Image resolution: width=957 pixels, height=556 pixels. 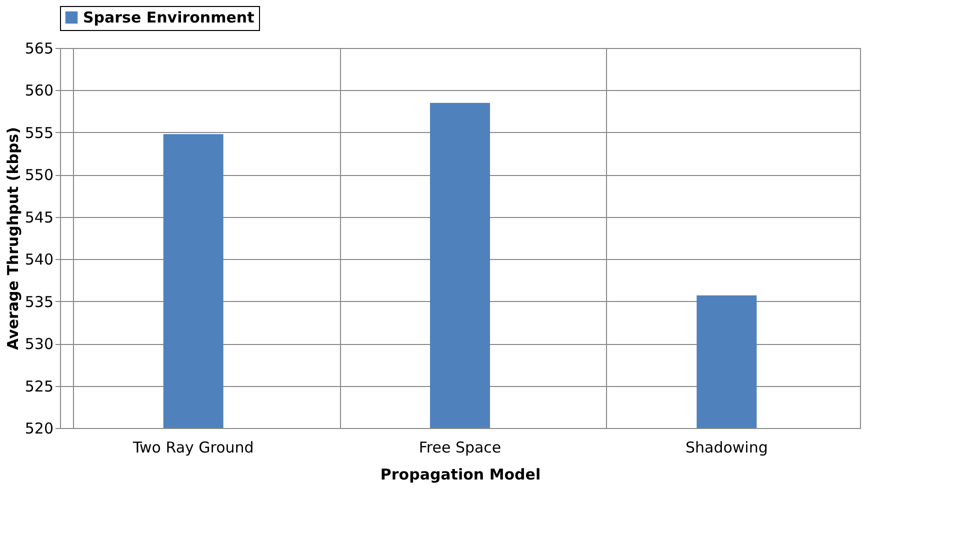 What do you see at coordinates (168, 17) in the screenshot?
I see `legend-label: Sparse Environment` at bounding box center [168, 17].